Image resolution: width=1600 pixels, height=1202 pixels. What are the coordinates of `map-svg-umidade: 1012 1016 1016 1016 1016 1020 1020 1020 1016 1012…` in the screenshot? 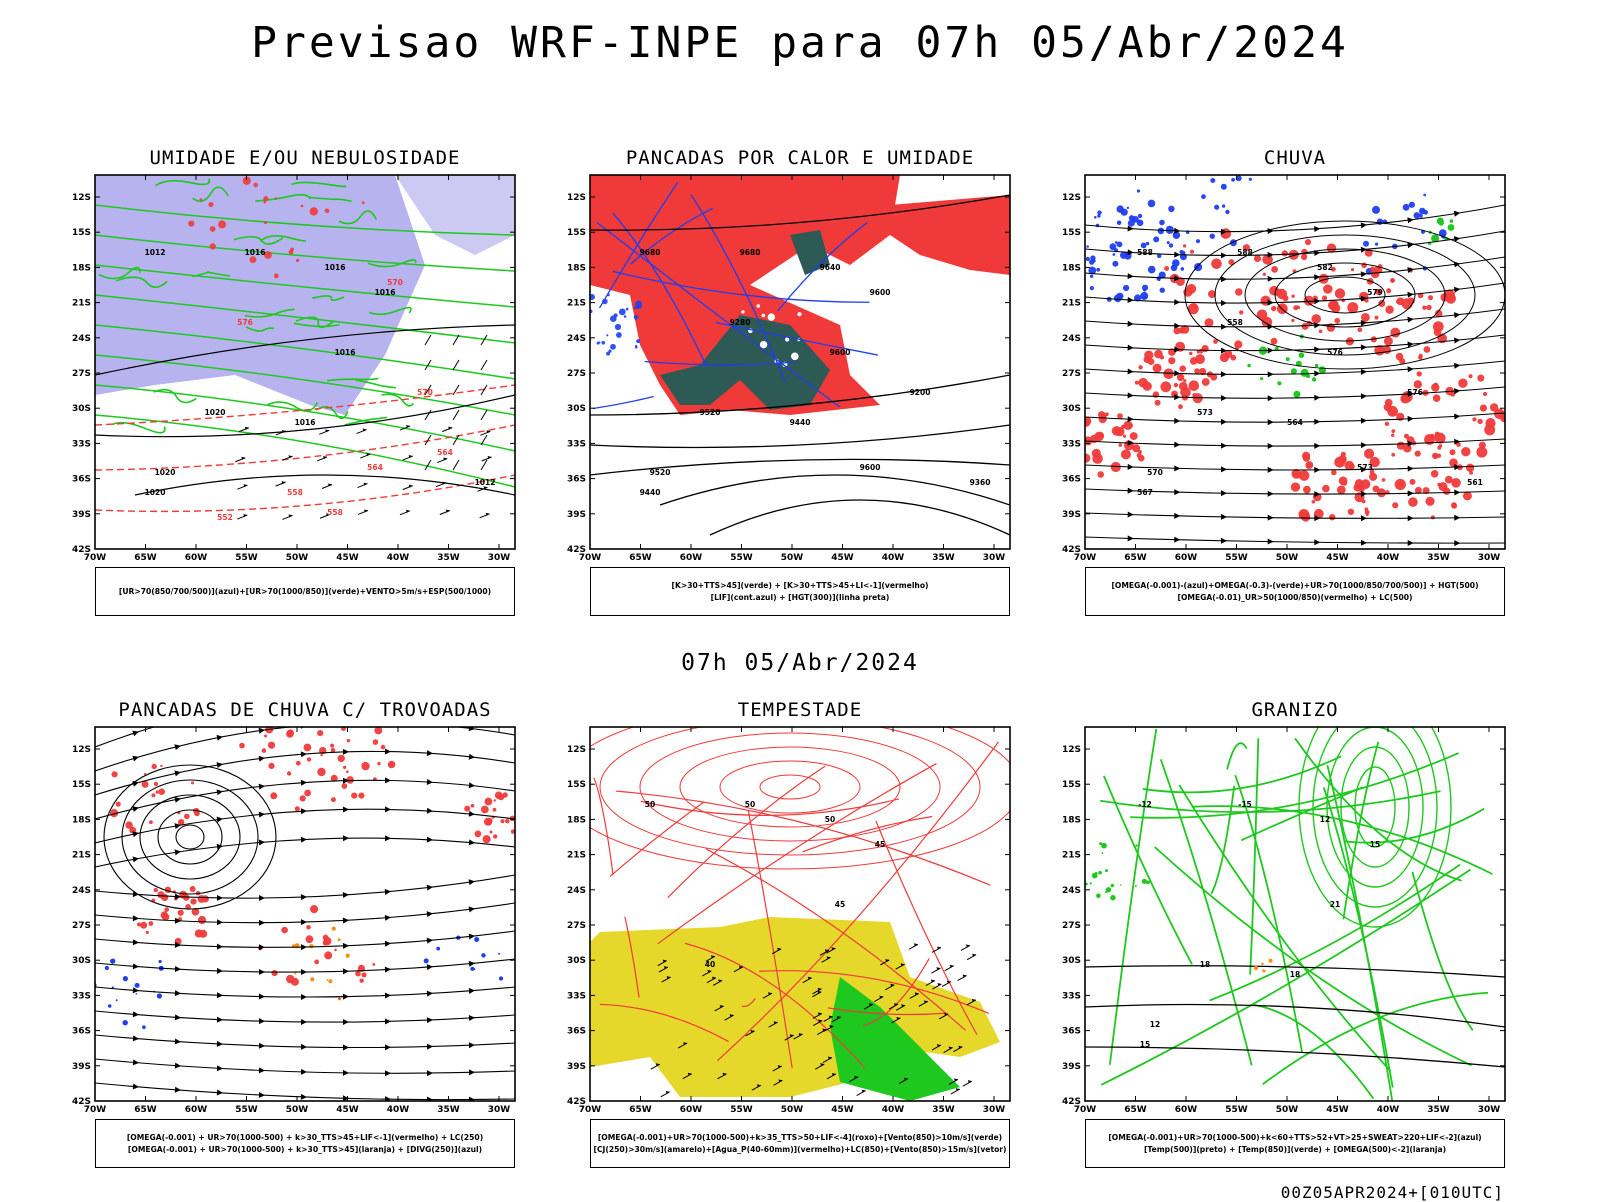 It's located at (294, 368).